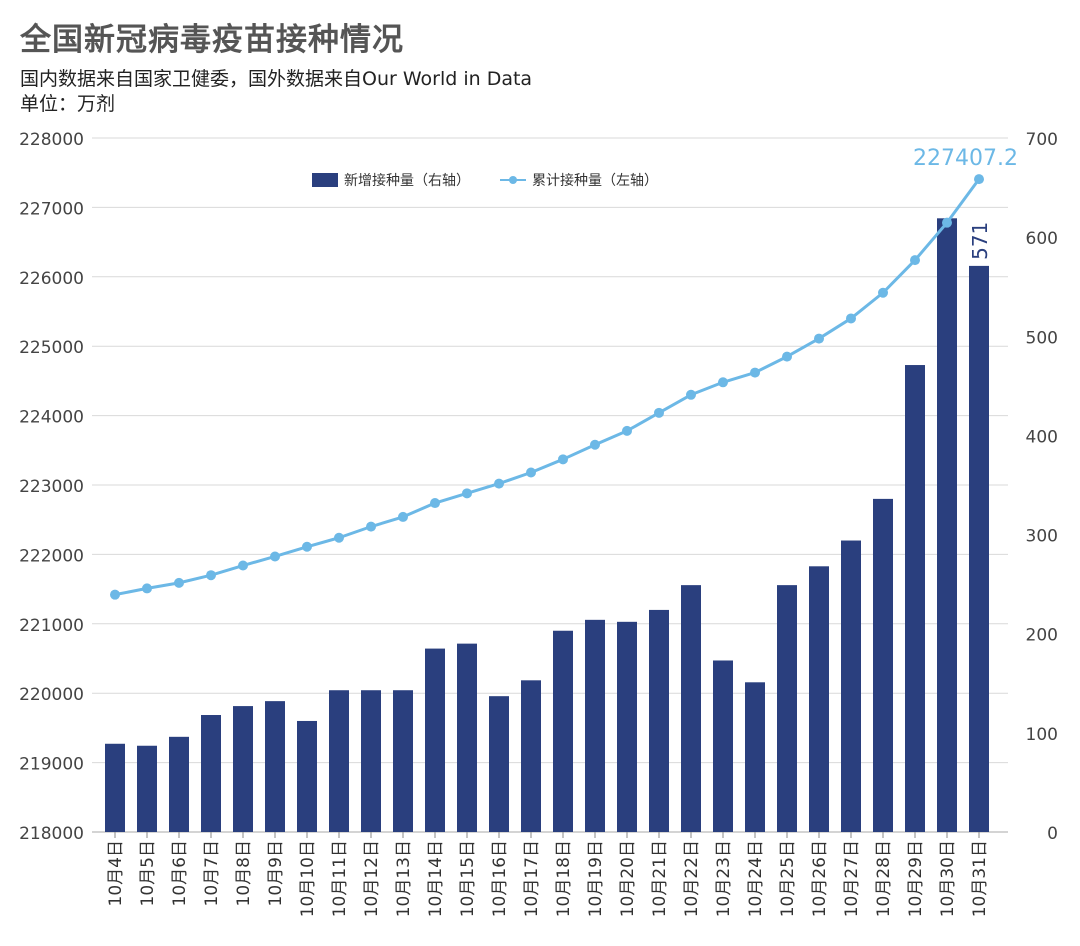  I want to click on line-point-10月9日, so click(275, 556).